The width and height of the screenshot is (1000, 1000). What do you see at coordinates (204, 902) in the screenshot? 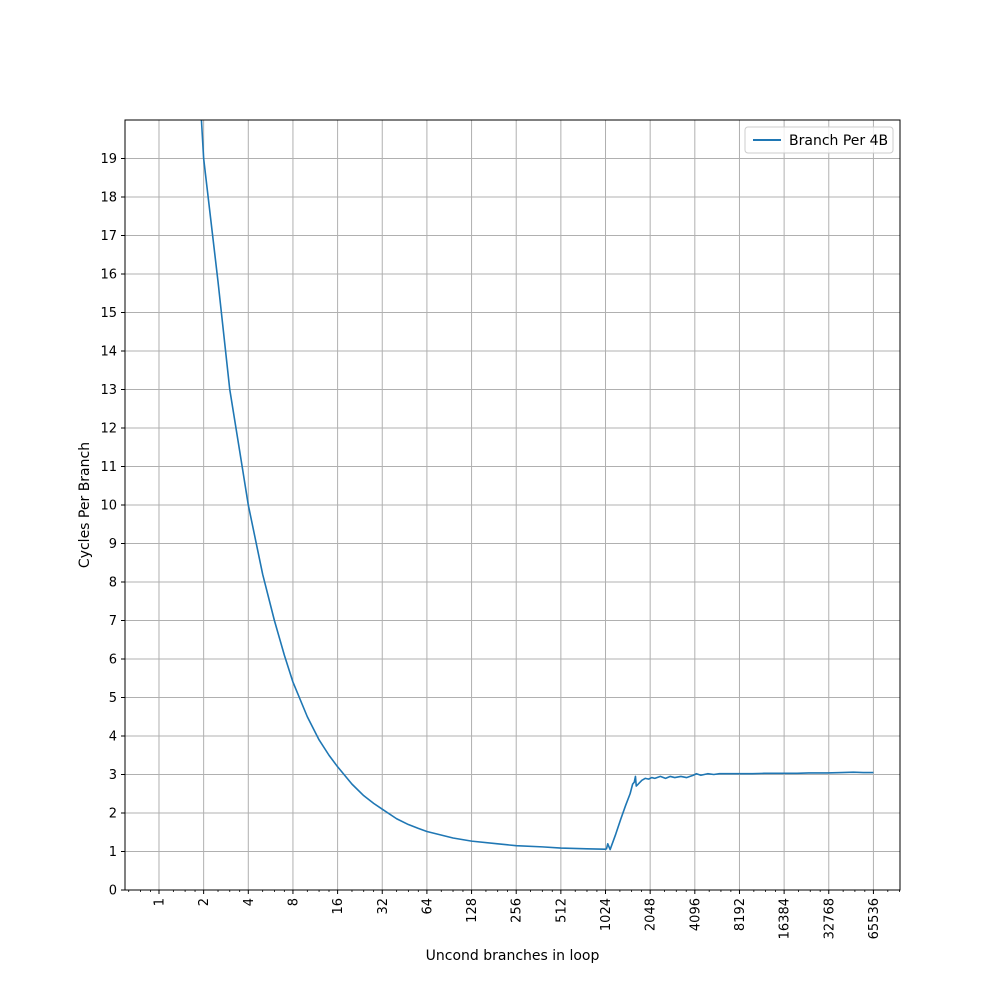
I see `x-tick-label: 2` at bounding box center [204, 902].